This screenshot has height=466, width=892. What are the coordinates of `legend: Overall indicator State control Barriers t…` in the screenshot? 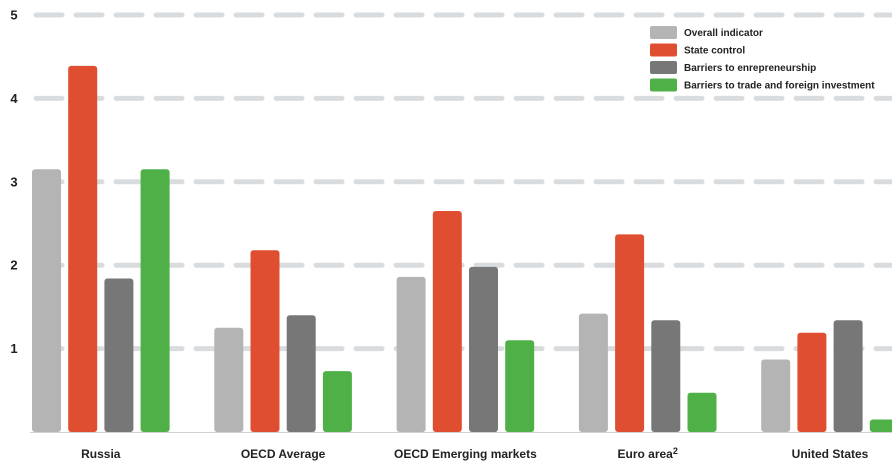 It's located at (762, 59).